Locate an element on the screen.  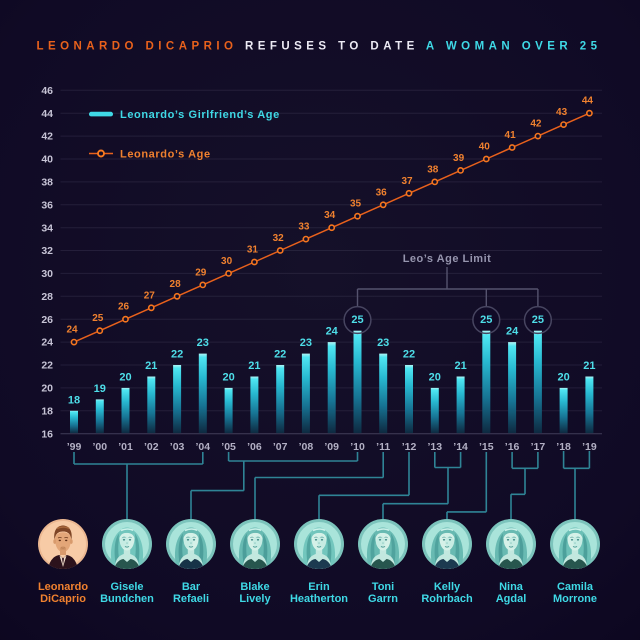
svg-text: ’12 is located at coordinates (409, 447).